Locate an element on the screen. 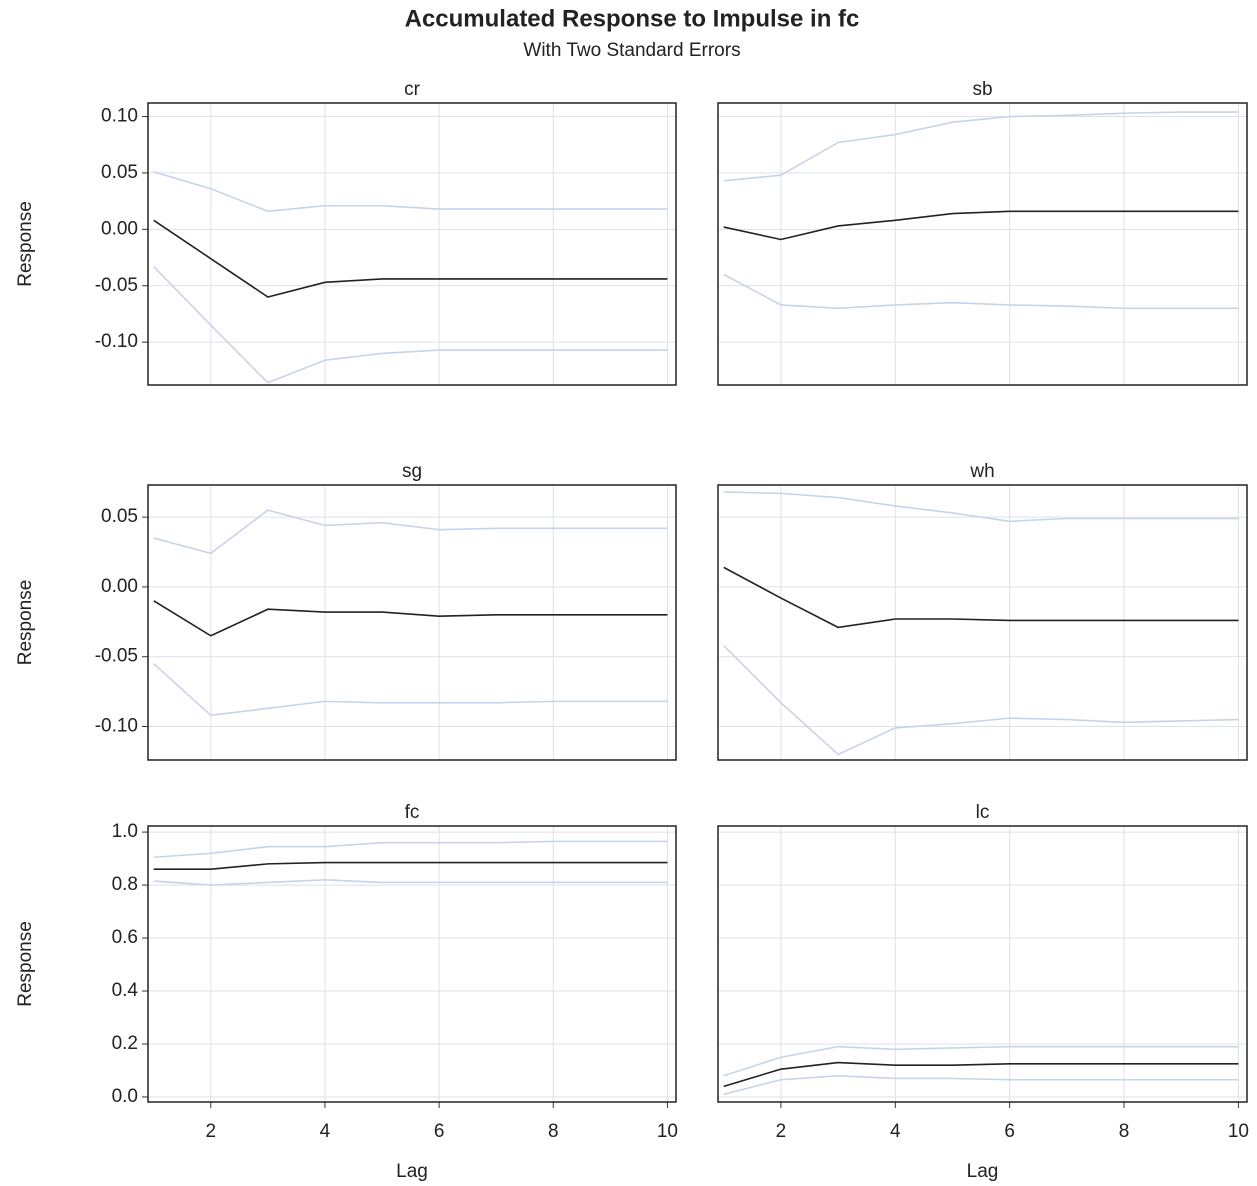 Image resolution: width=1257 pixels, height=1186 pixels. y-tick-label: 0.0 is located at coordinates (125, 1096).